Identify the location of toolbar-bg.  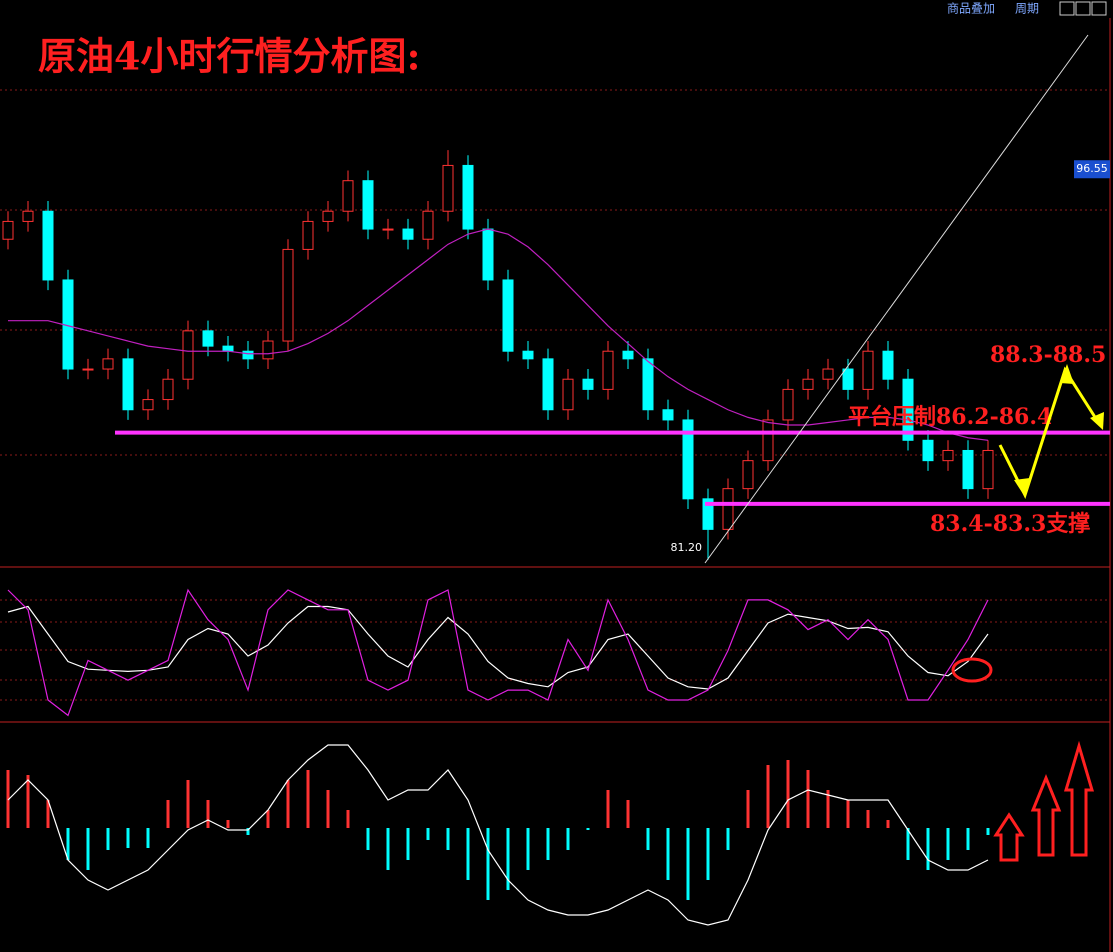
(556, 9).